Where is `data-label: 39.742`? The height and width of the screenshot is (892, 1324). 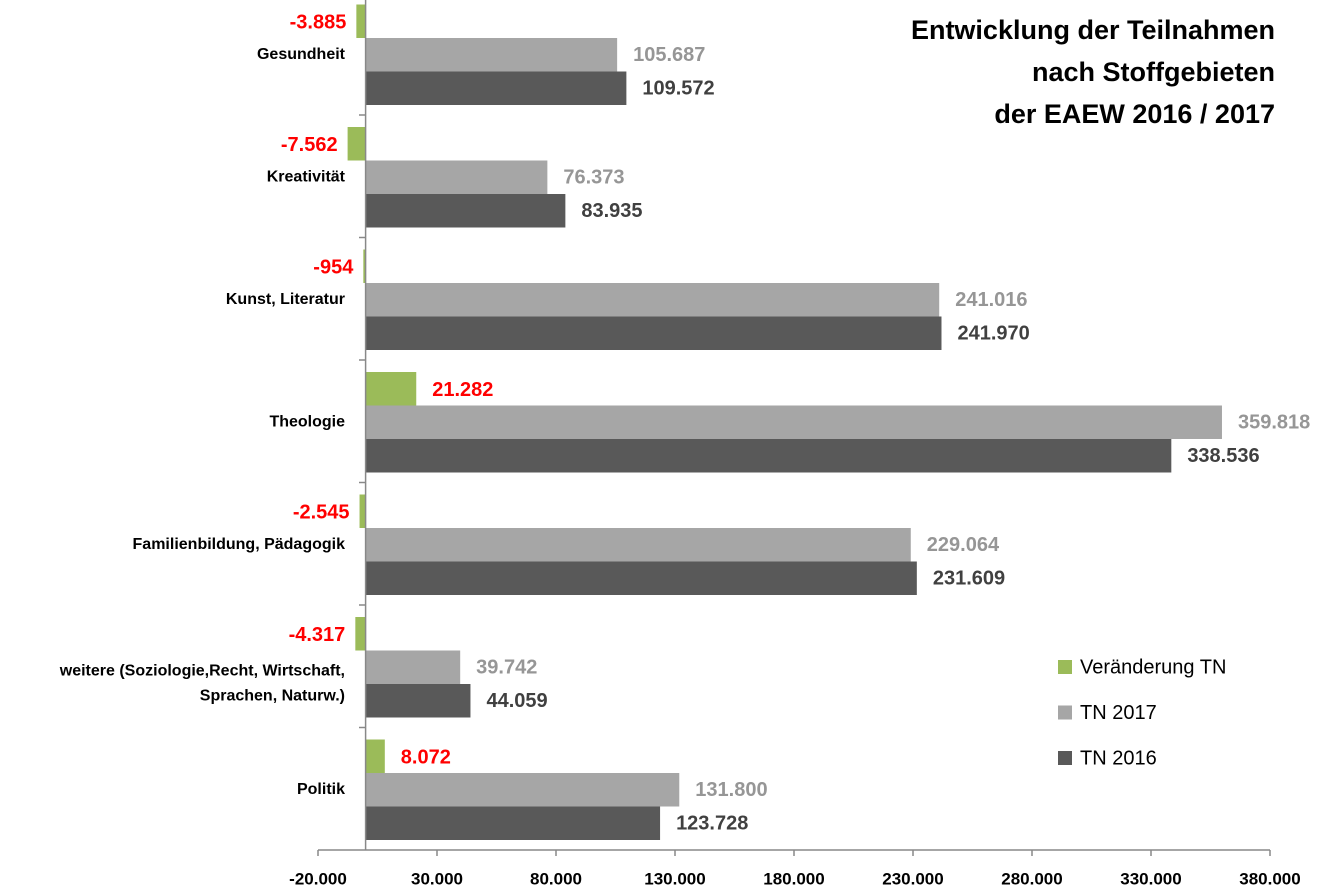 data-label: 39.742 is located at coordinates (506, 668).